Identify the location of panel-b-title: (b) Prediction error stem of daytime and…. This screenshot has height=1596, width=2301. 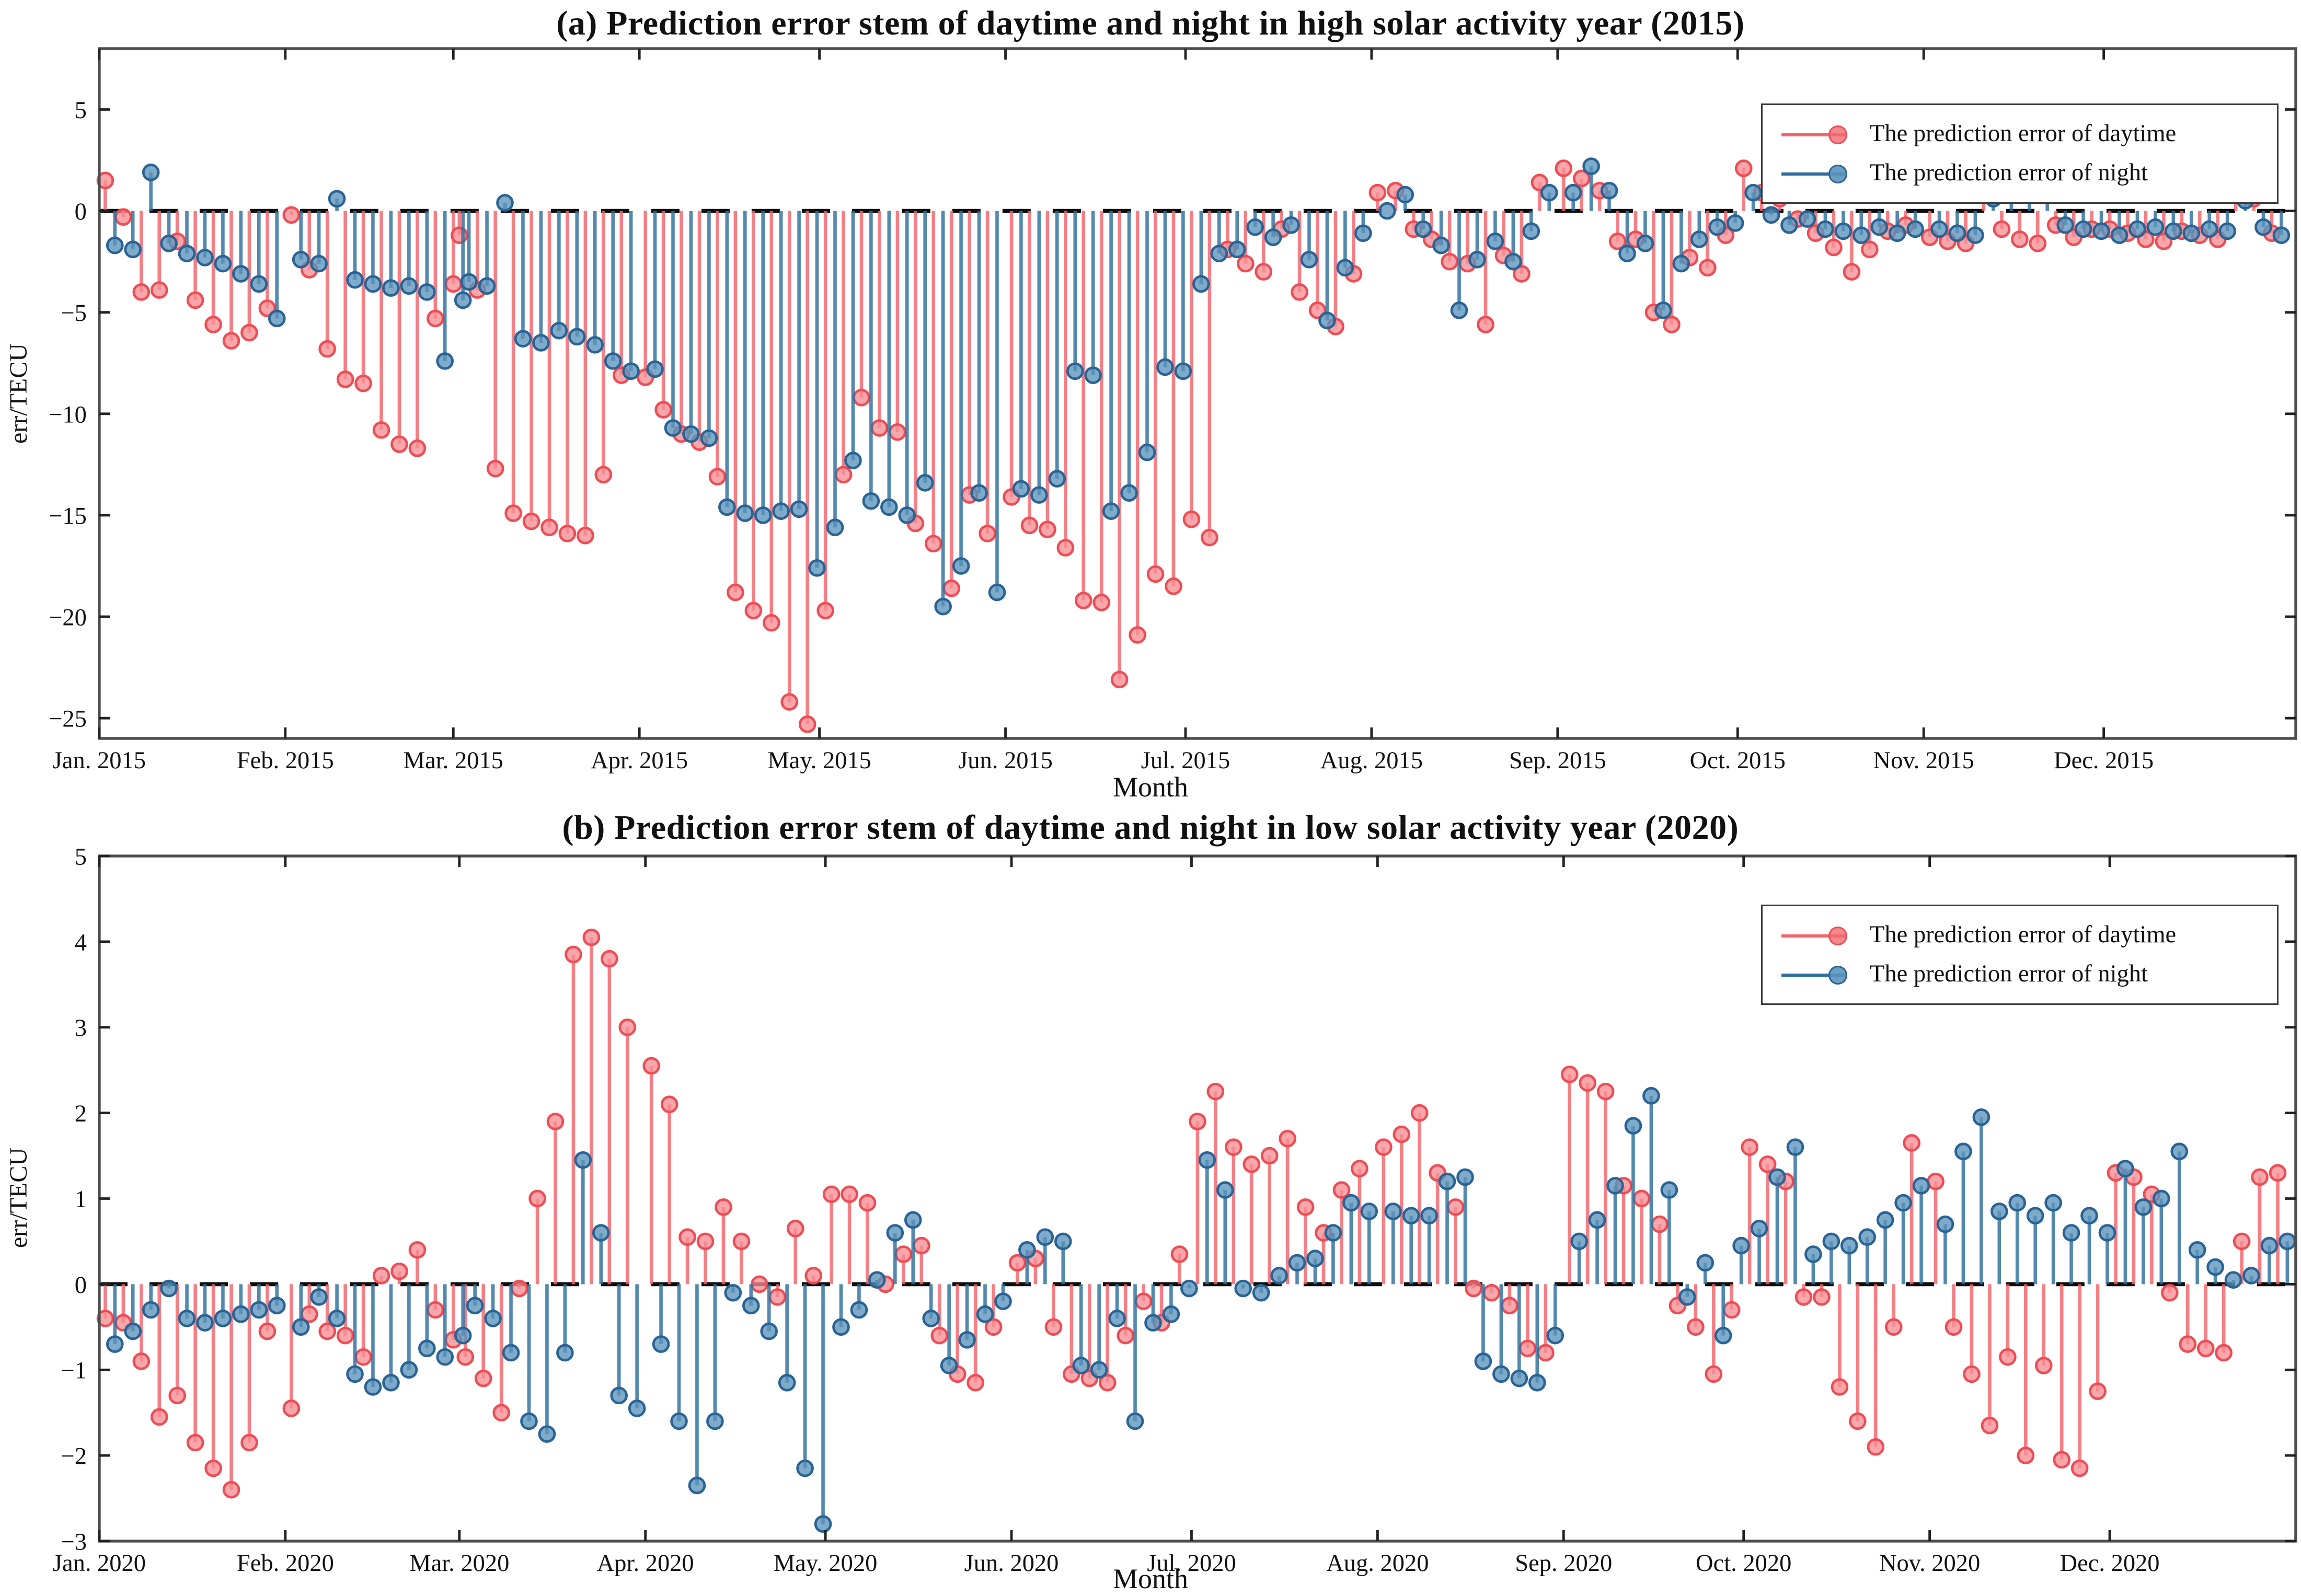
(1150, 827).